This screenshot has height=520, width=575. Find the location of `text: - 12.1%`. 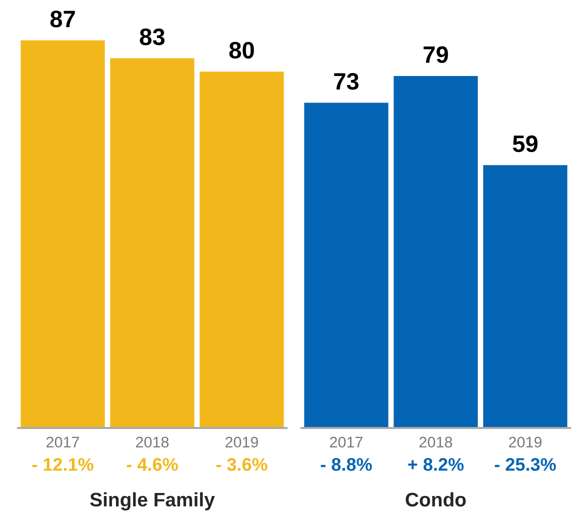

text: - 12.1% is located at coordinates (63, 464).